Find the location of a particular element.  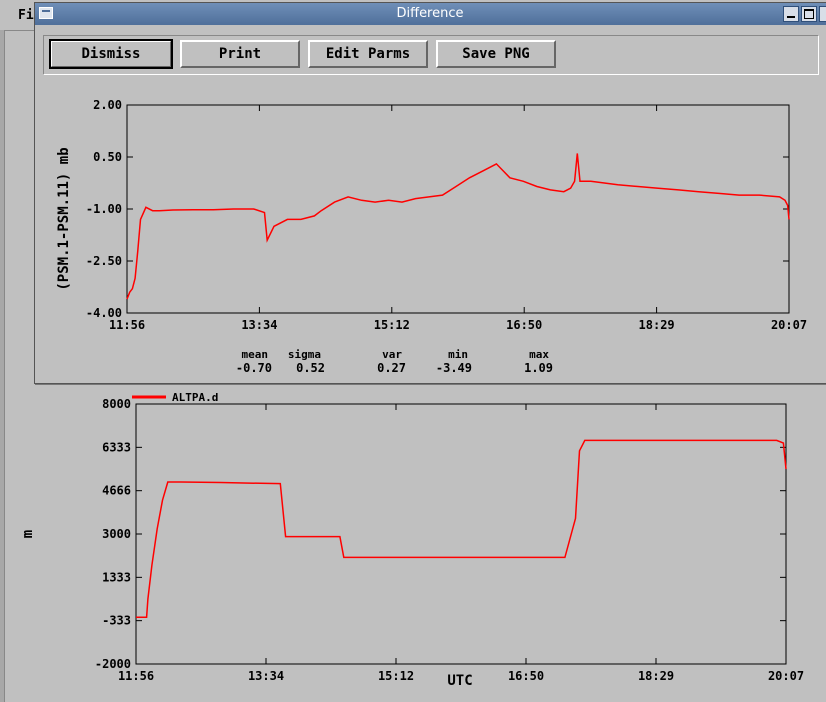

y-tick-label: 1333 is located at coordinates (116, 577).